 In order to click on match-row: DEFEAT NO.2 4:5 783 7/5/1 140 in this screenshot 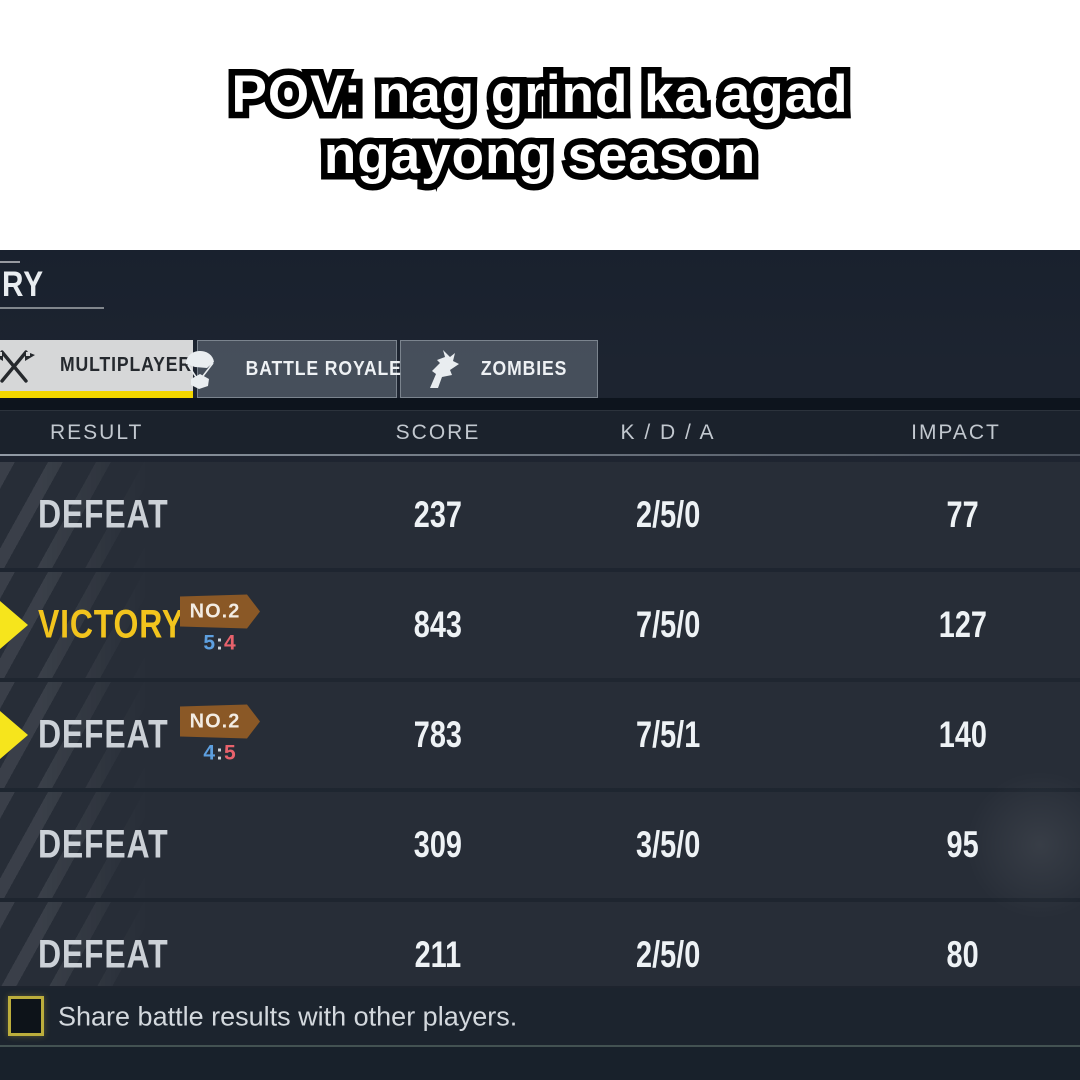, I will do `click(540, 735)`.